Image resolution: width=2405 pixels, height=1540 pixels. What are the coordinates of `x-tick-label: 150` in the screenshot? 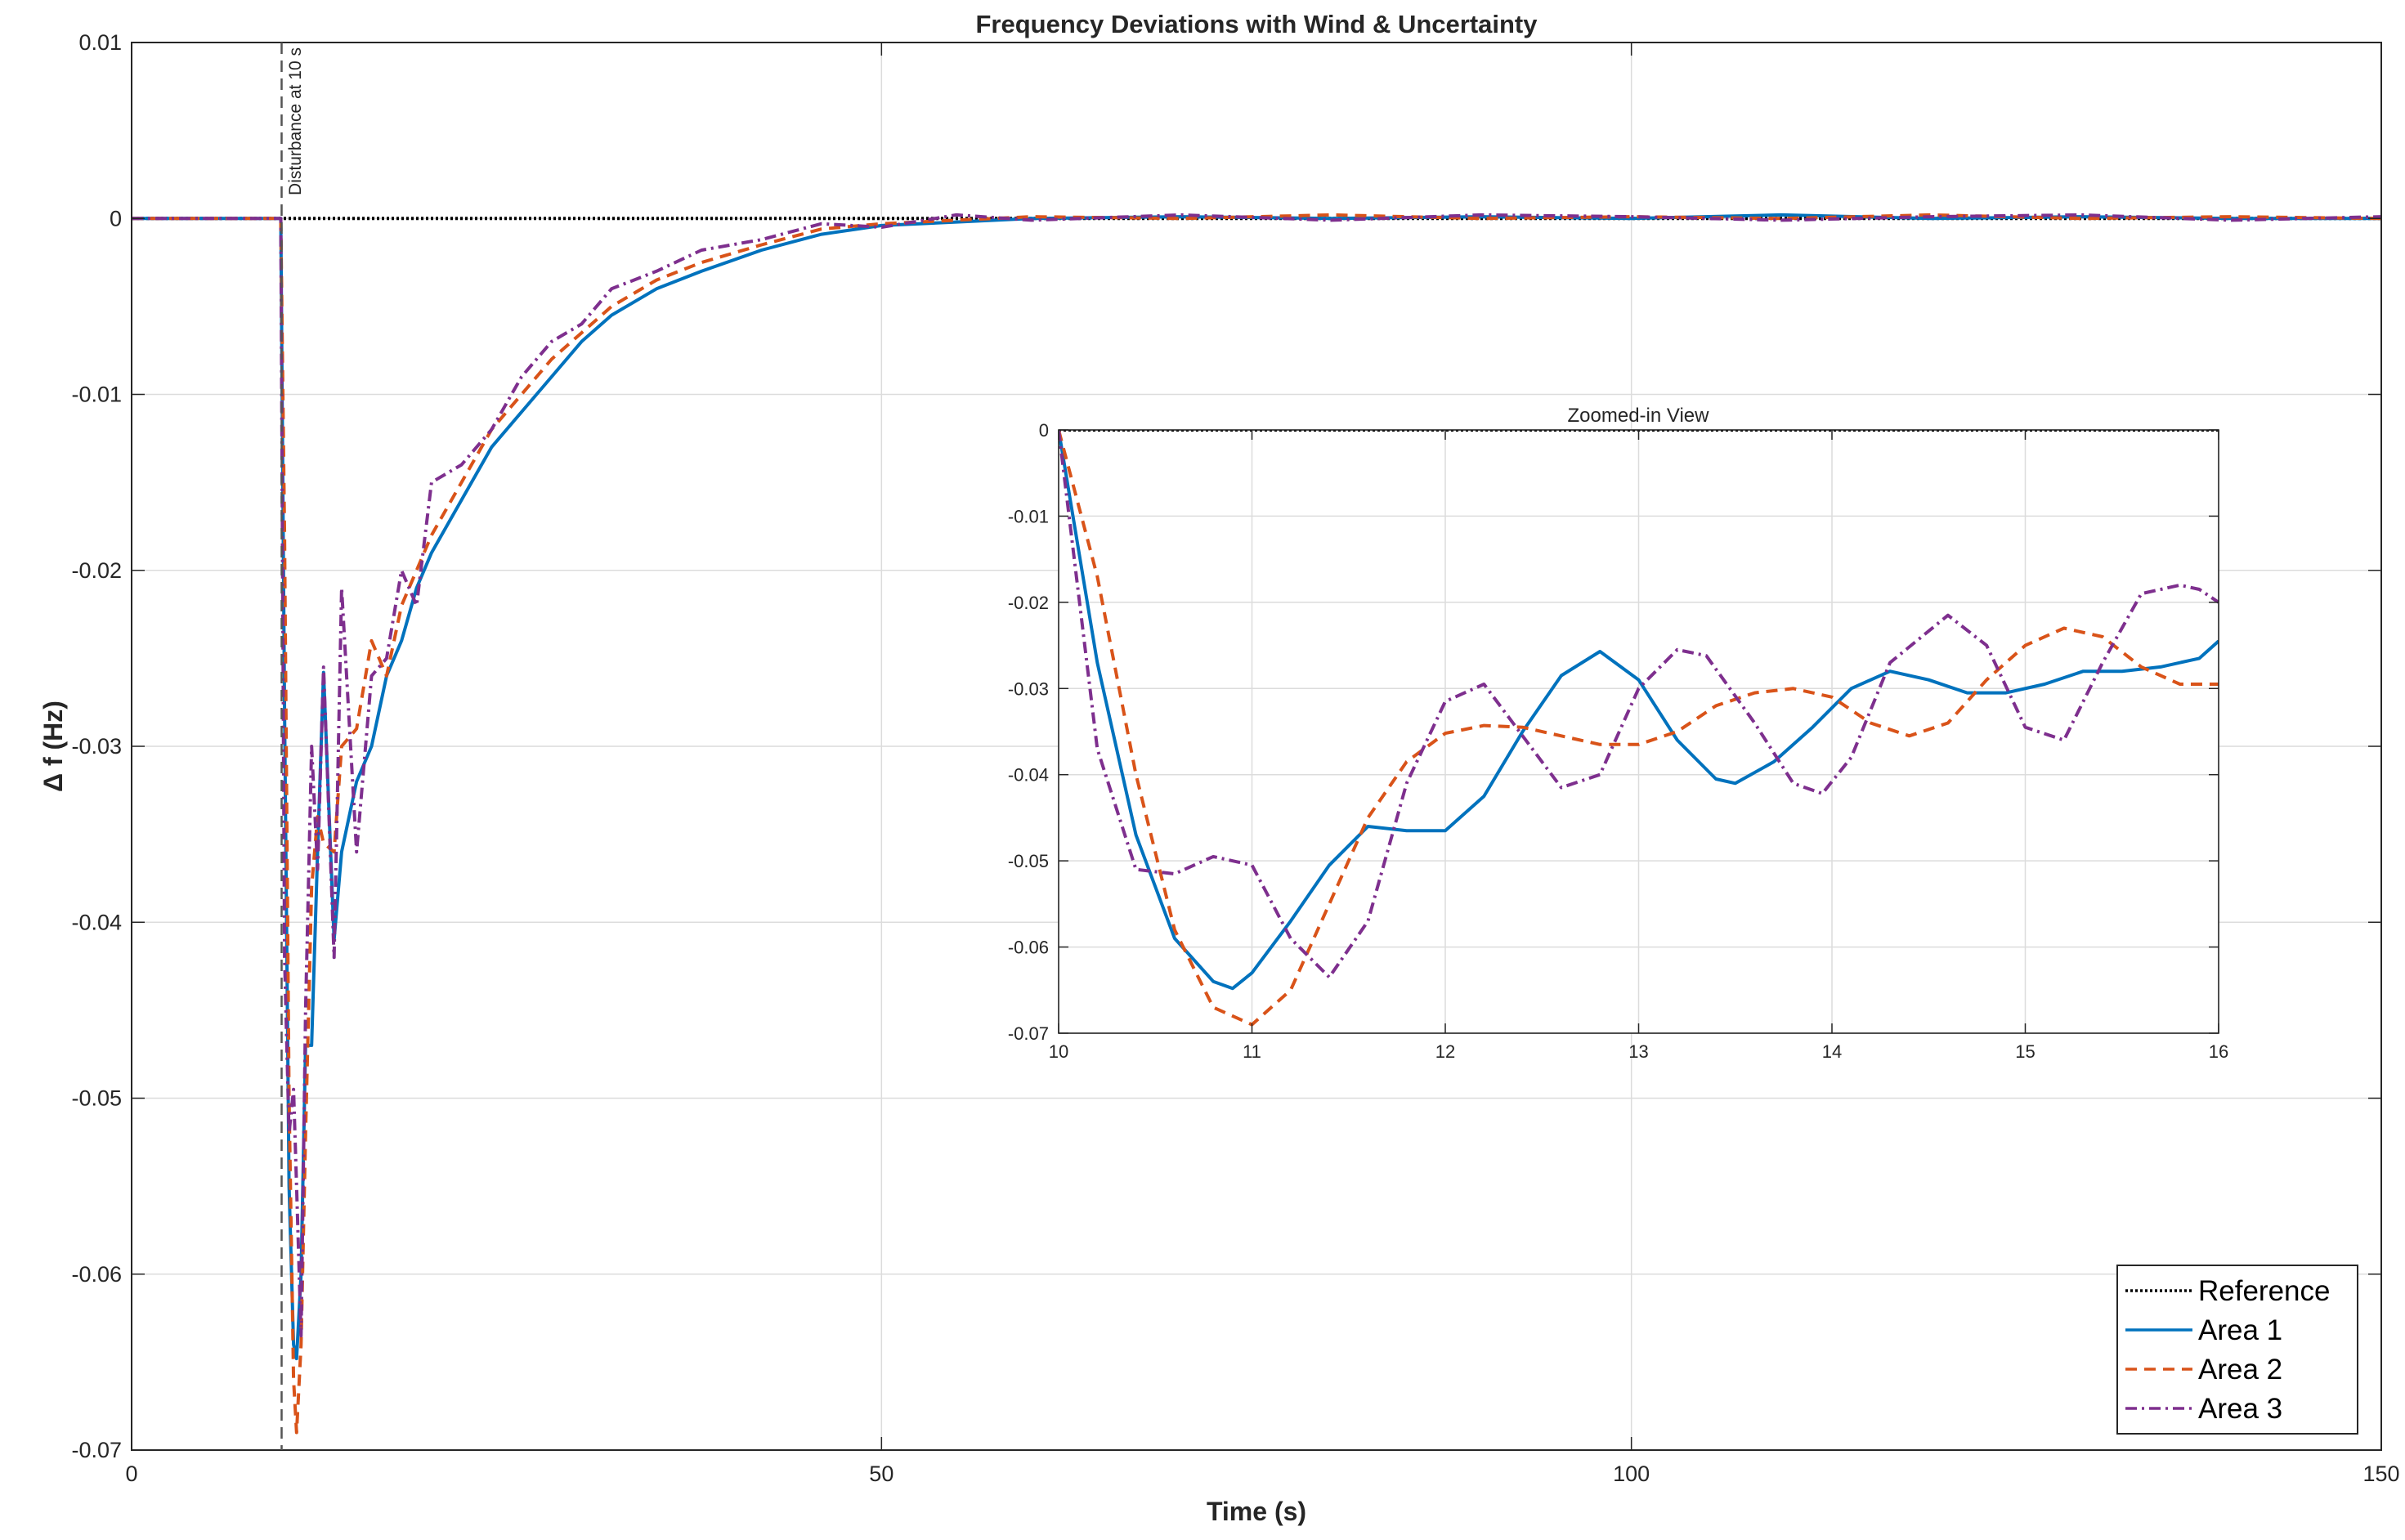 It's located at (2380, 1474).